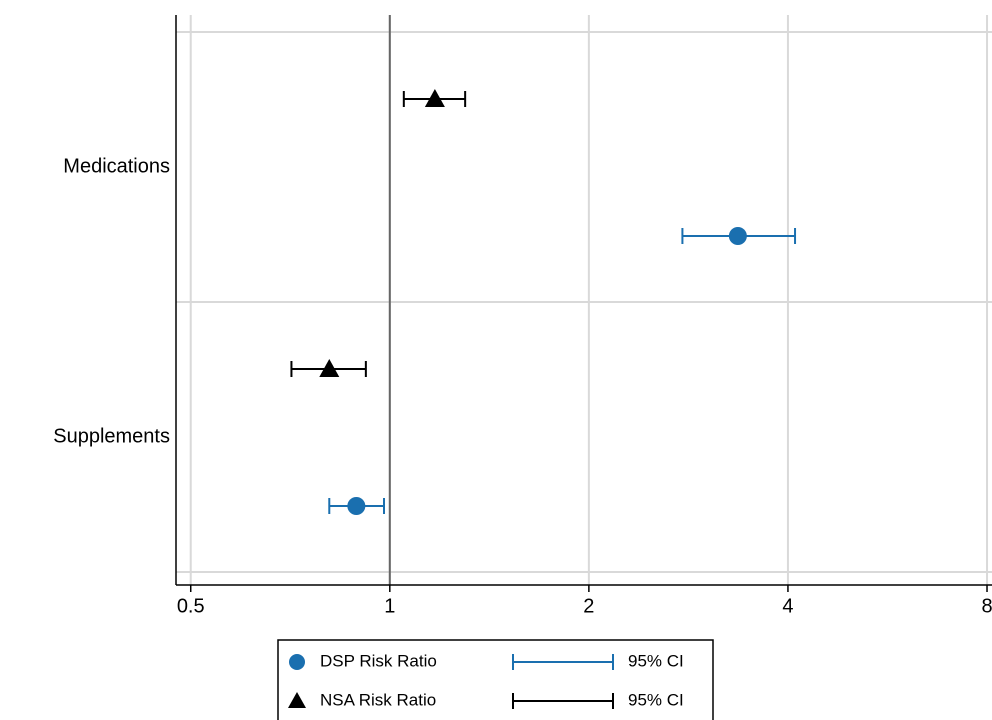 This screenshot has height=720, width=992. What do you see at coordinates (787, 606) in the screenshot?
I see `x-tick-label: 4` at bounding box center [787, 606].